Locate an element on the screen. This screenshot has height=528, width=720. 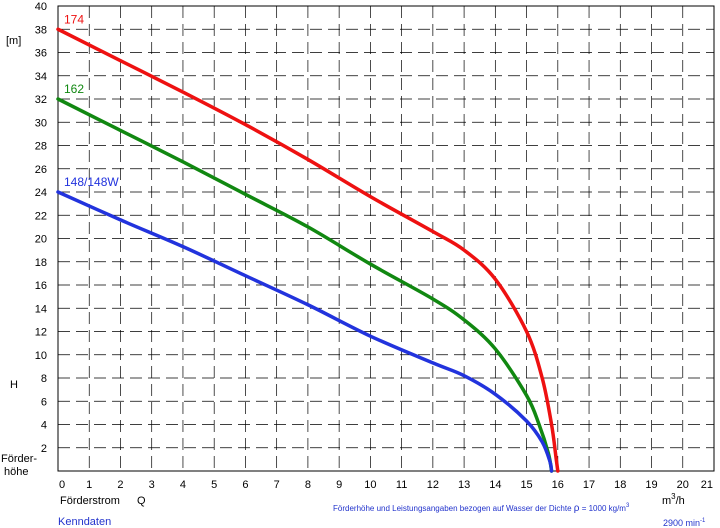
x-tick-label: 10 is located at coordinates (370, 485).